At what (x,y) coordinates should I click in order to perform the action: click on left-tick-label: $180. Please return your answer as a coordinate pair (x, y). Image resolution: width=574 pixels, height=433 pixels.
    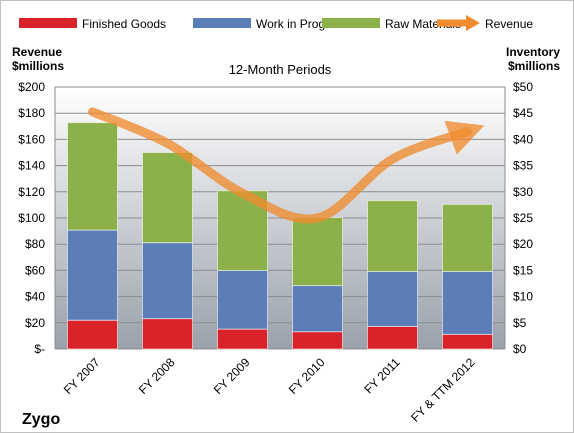
    Looking at the image, I should click on (31, 113).